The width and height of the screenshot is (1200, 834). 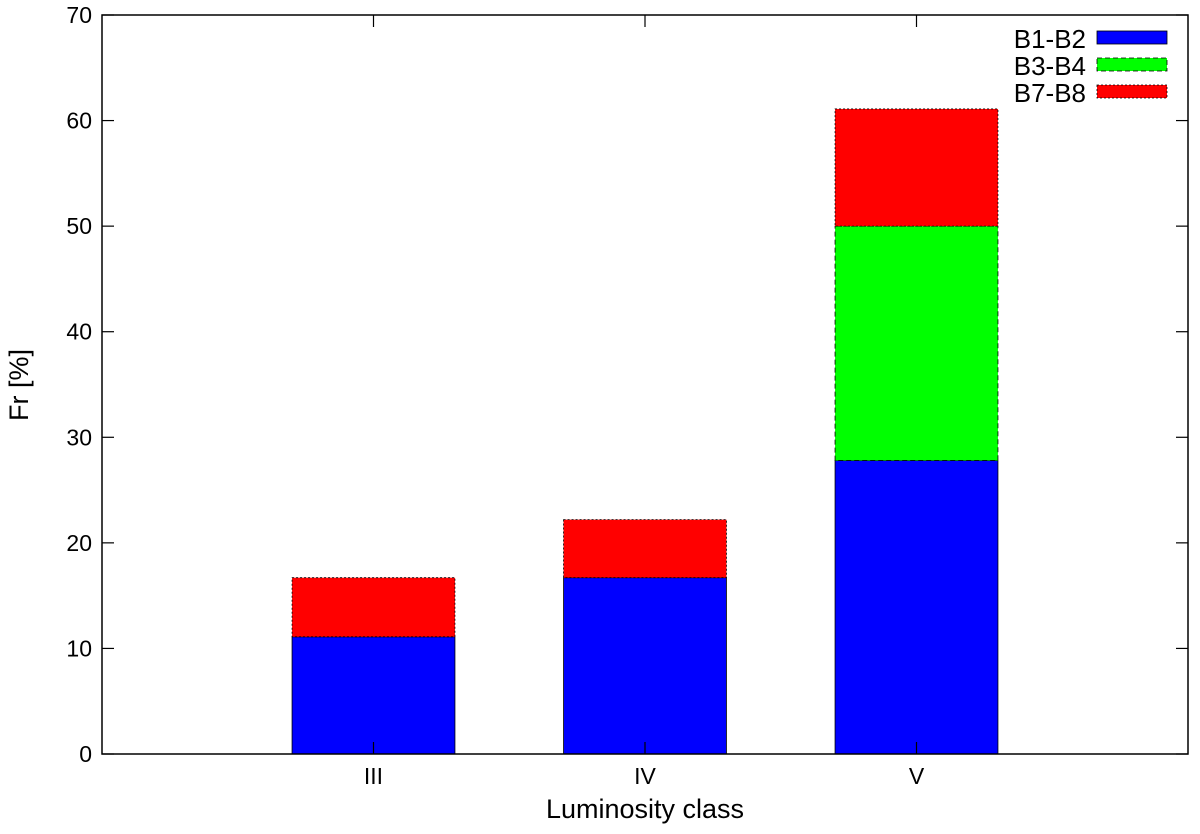 What do you see at coordinates (19, 385) in the screenshot?
I see `y-axis-label: Fr [%]` at bounding box center [19, 385].